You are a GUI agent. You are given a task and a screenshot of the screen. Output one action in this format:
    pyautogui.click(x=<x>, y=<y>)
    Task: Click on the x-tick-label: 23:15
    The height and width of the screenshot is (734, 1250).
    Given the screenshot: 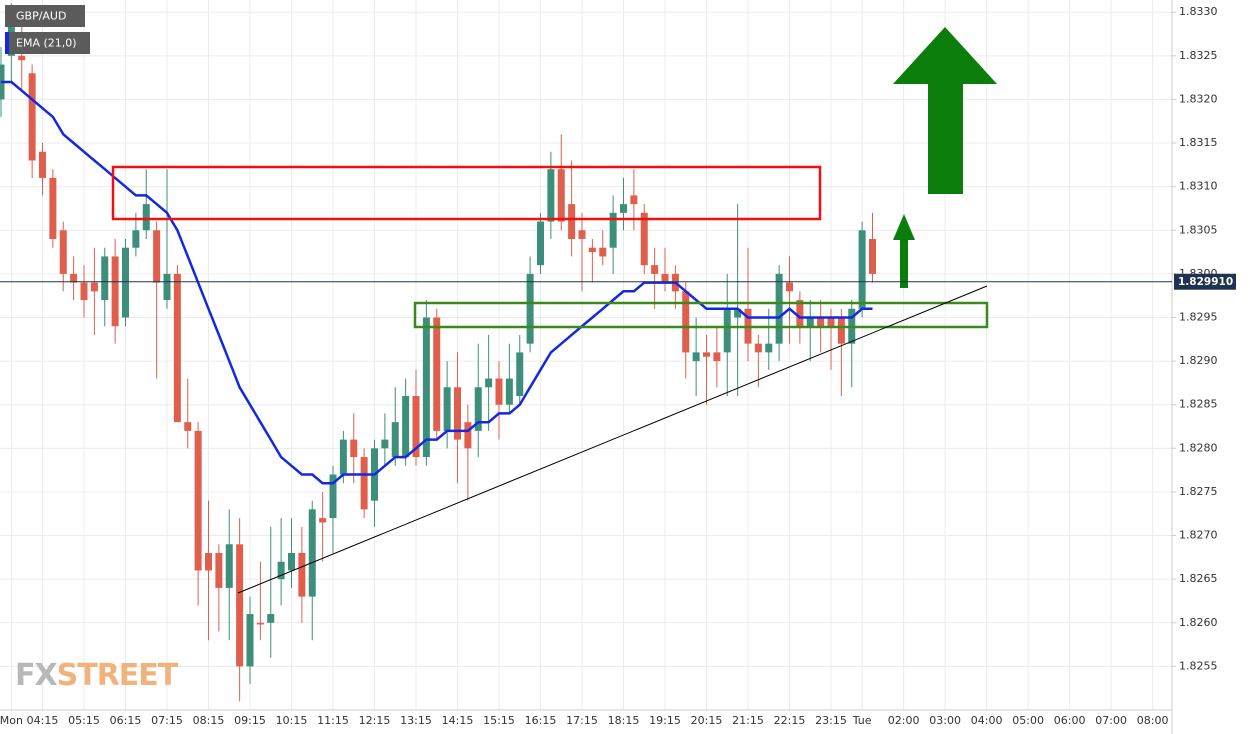 What is the action you would take?
    pyautogui.click(x=831, y=720)
    